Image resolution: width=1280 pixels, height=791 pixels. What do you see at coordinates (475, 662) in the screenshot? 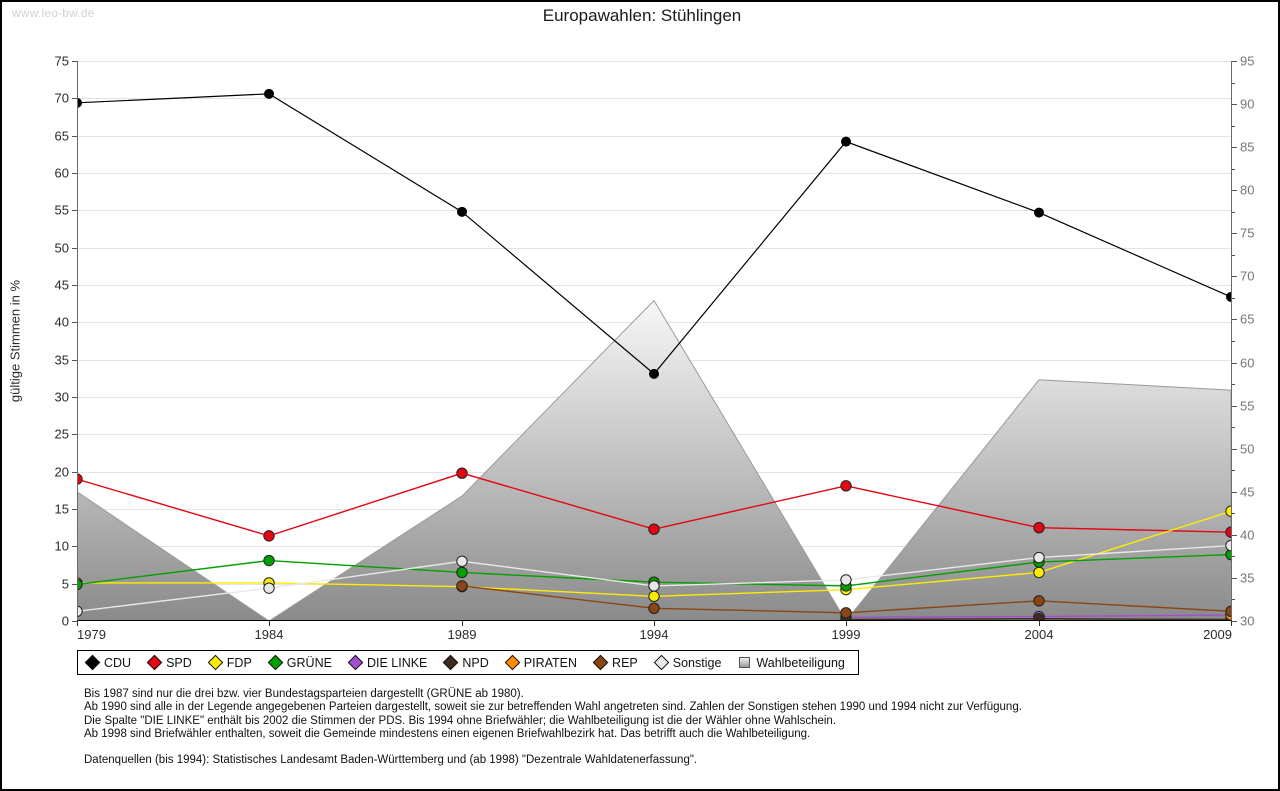
I see `legend-label: NPD` at bounding box center [475, 662].